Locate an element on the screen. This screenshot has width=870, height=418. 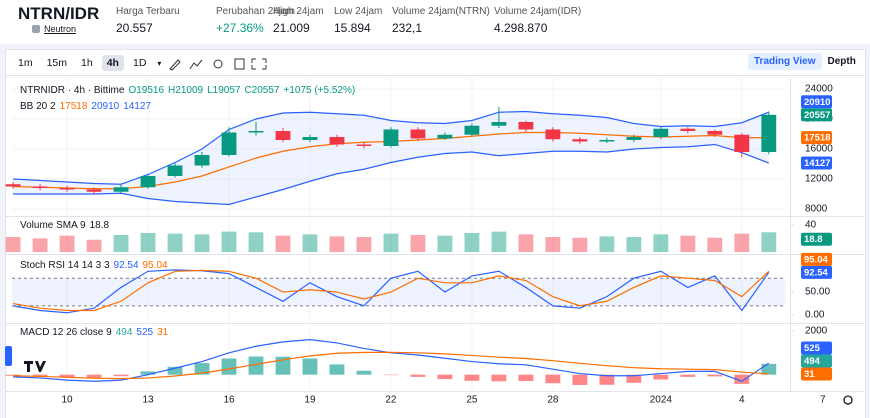
fullscreen-icon is located at coordinates (259, 64).